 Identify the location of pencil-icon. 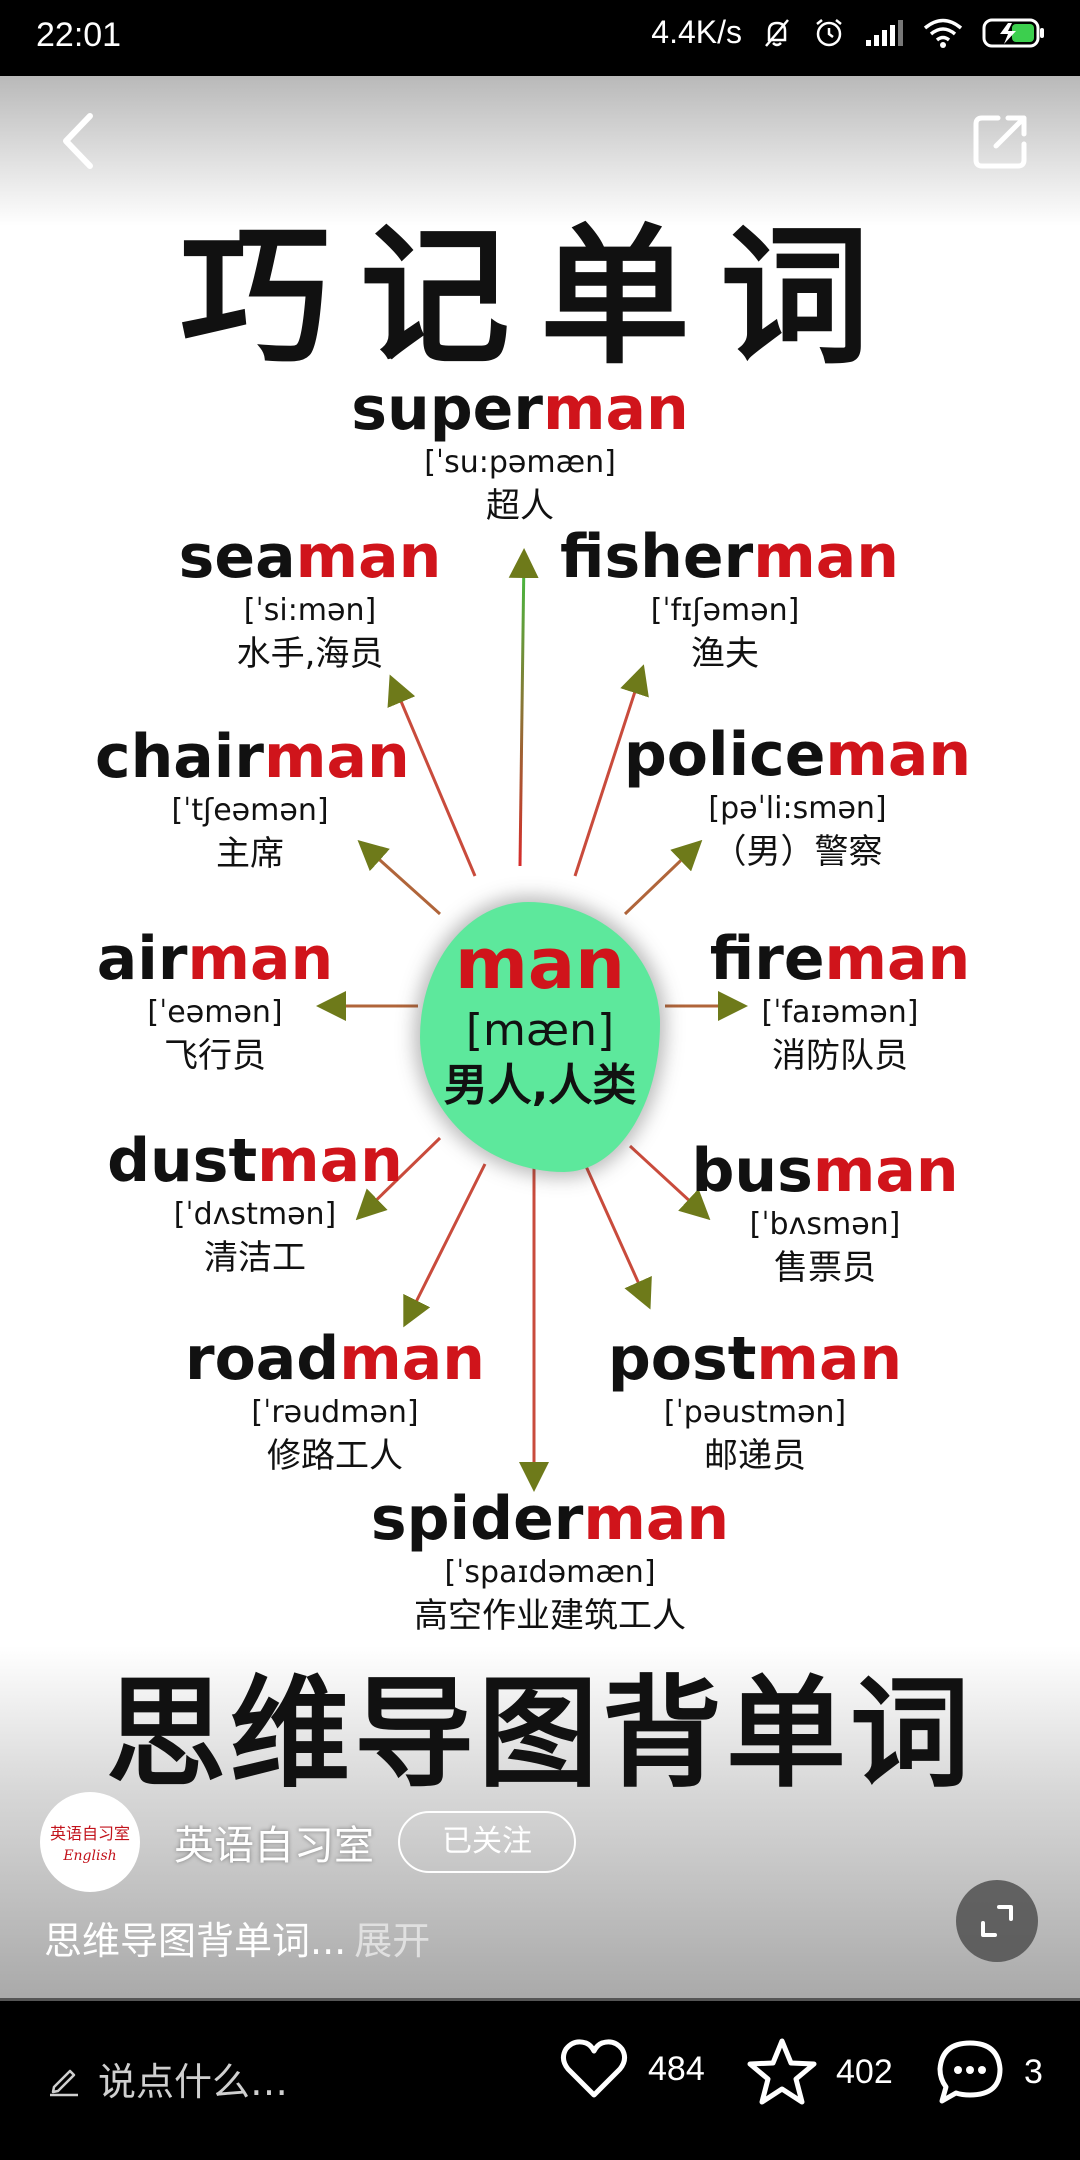
(64, 2082).